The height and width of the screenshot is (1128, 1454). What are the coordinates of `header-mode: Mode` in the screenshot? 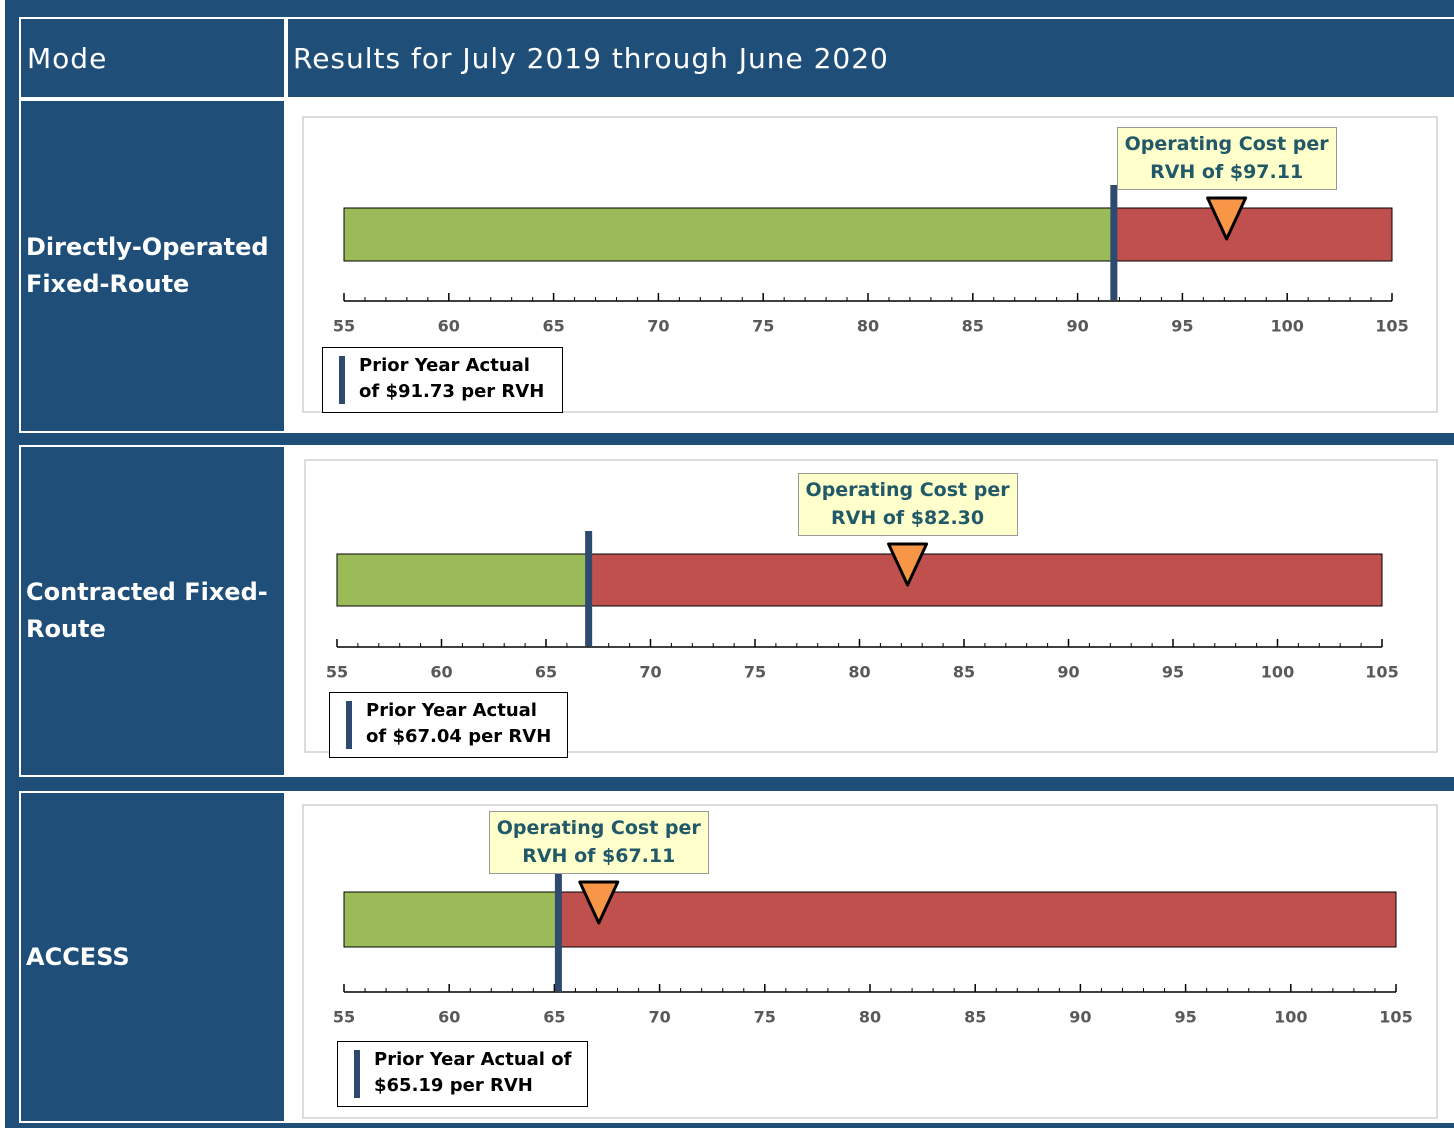 It's located at (67, 58).